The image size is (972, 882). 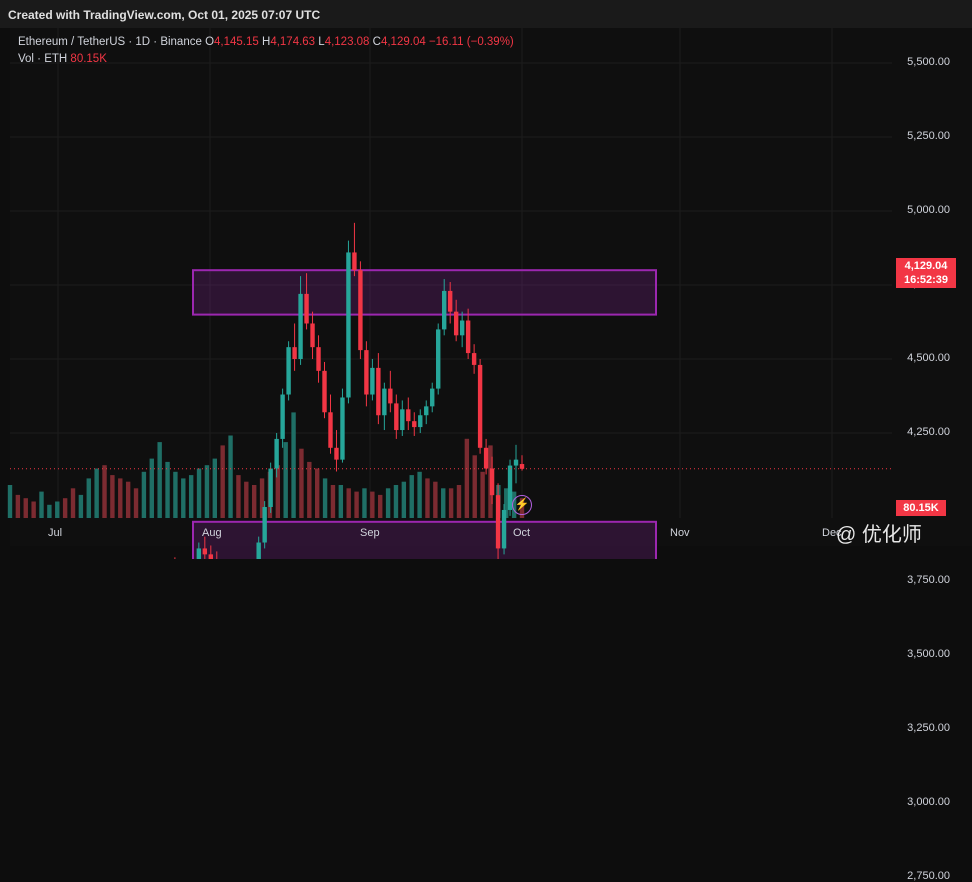 I want to click on volume-value: 80.15K, so click(x=88, y=59).